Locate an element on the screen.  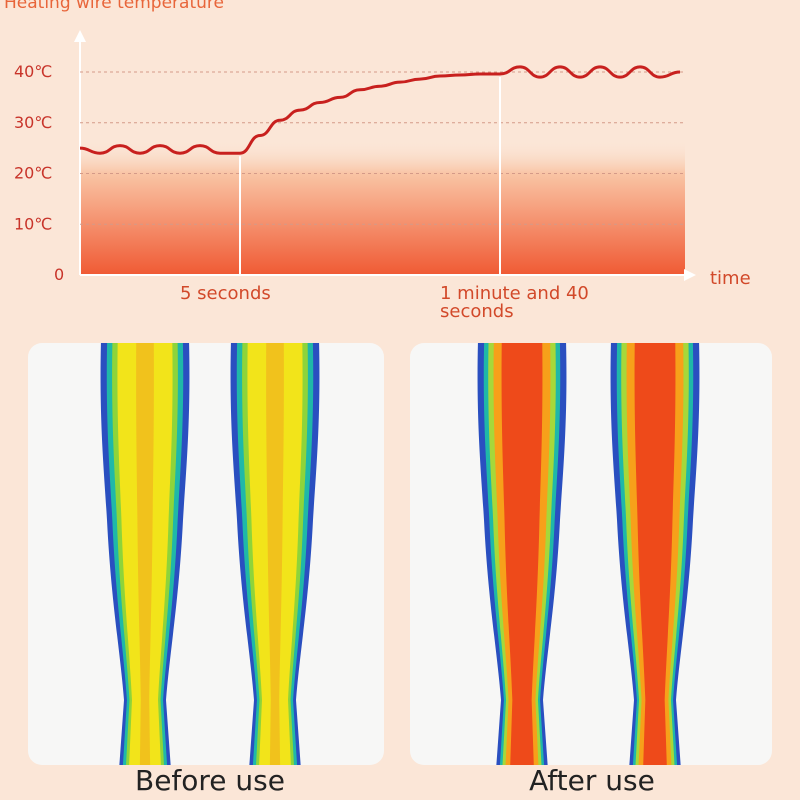
x-axis-label: time is located at coordinates (730, 278).